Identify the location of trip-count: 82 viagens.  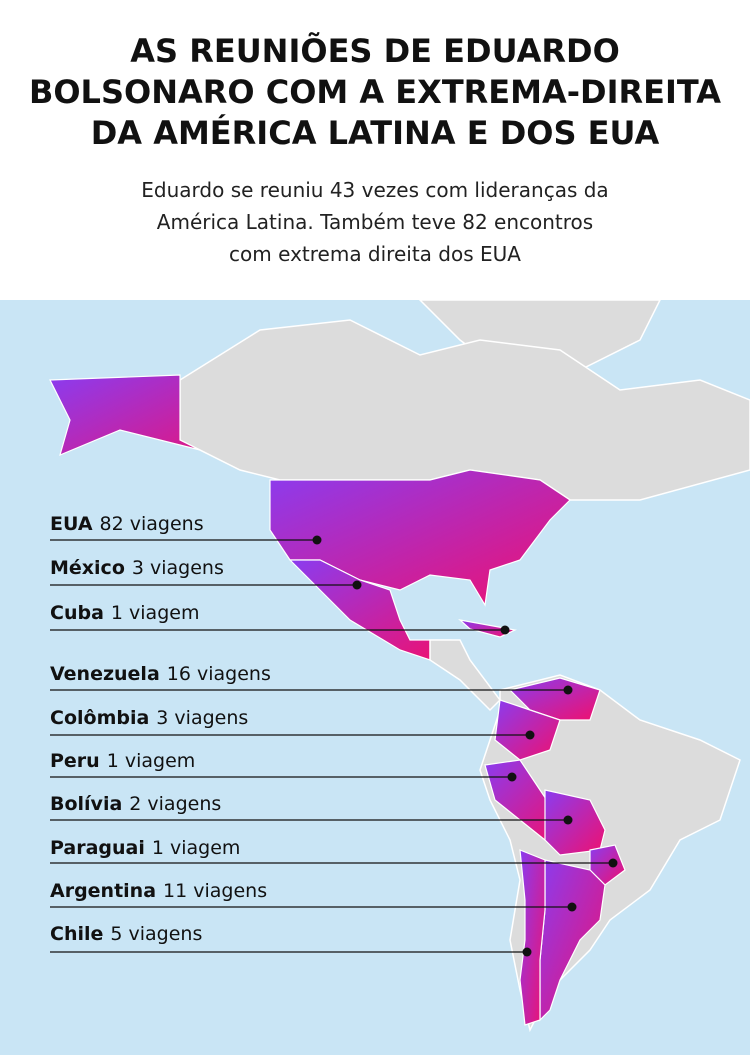
(152, 524).